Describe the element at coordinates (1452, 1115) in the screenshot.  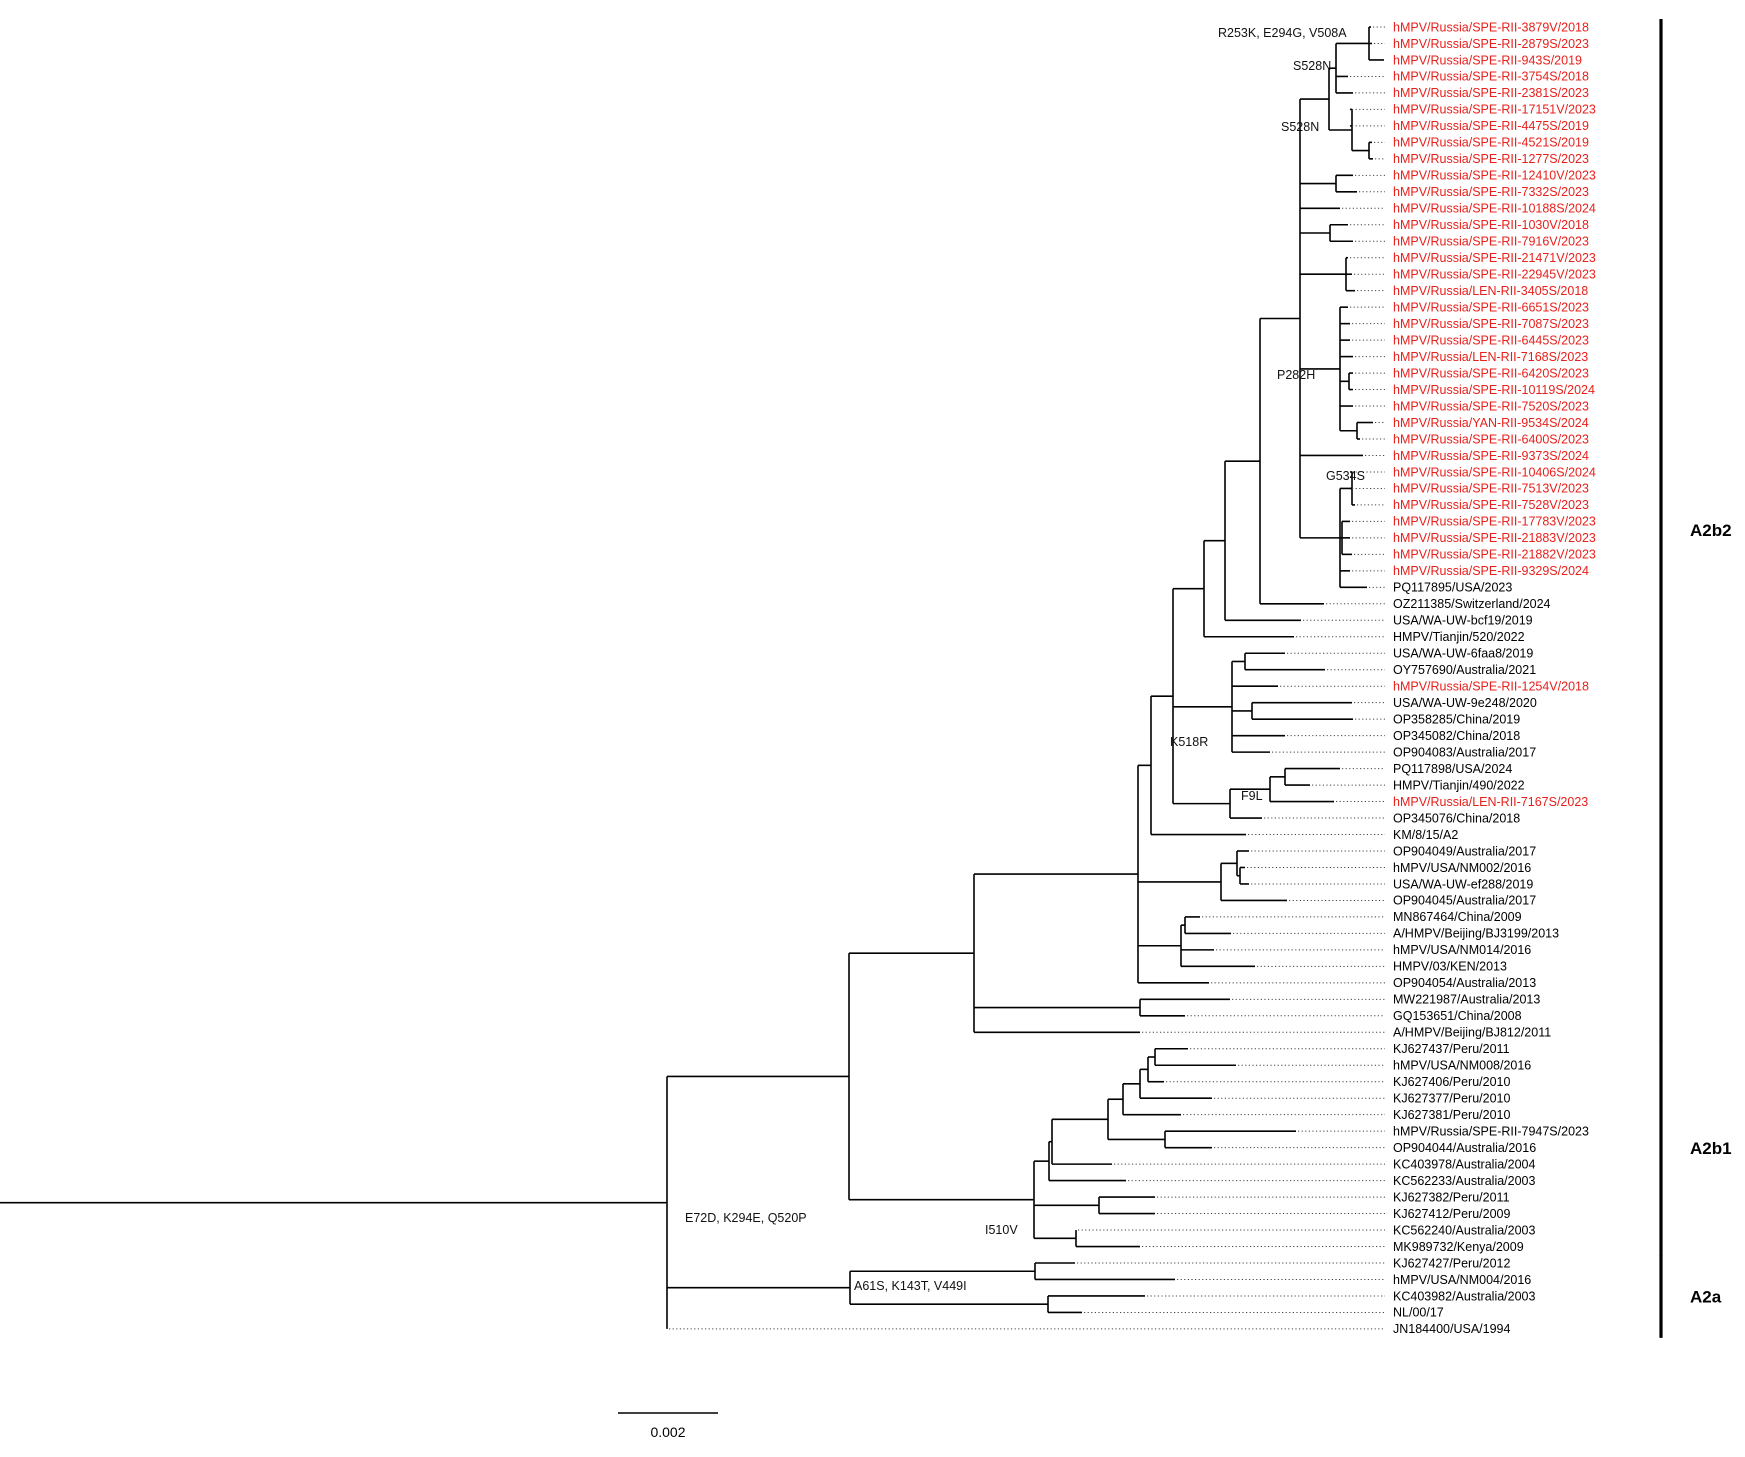
I see `leaf-label: KJ627381/Peru/2010` at that location.